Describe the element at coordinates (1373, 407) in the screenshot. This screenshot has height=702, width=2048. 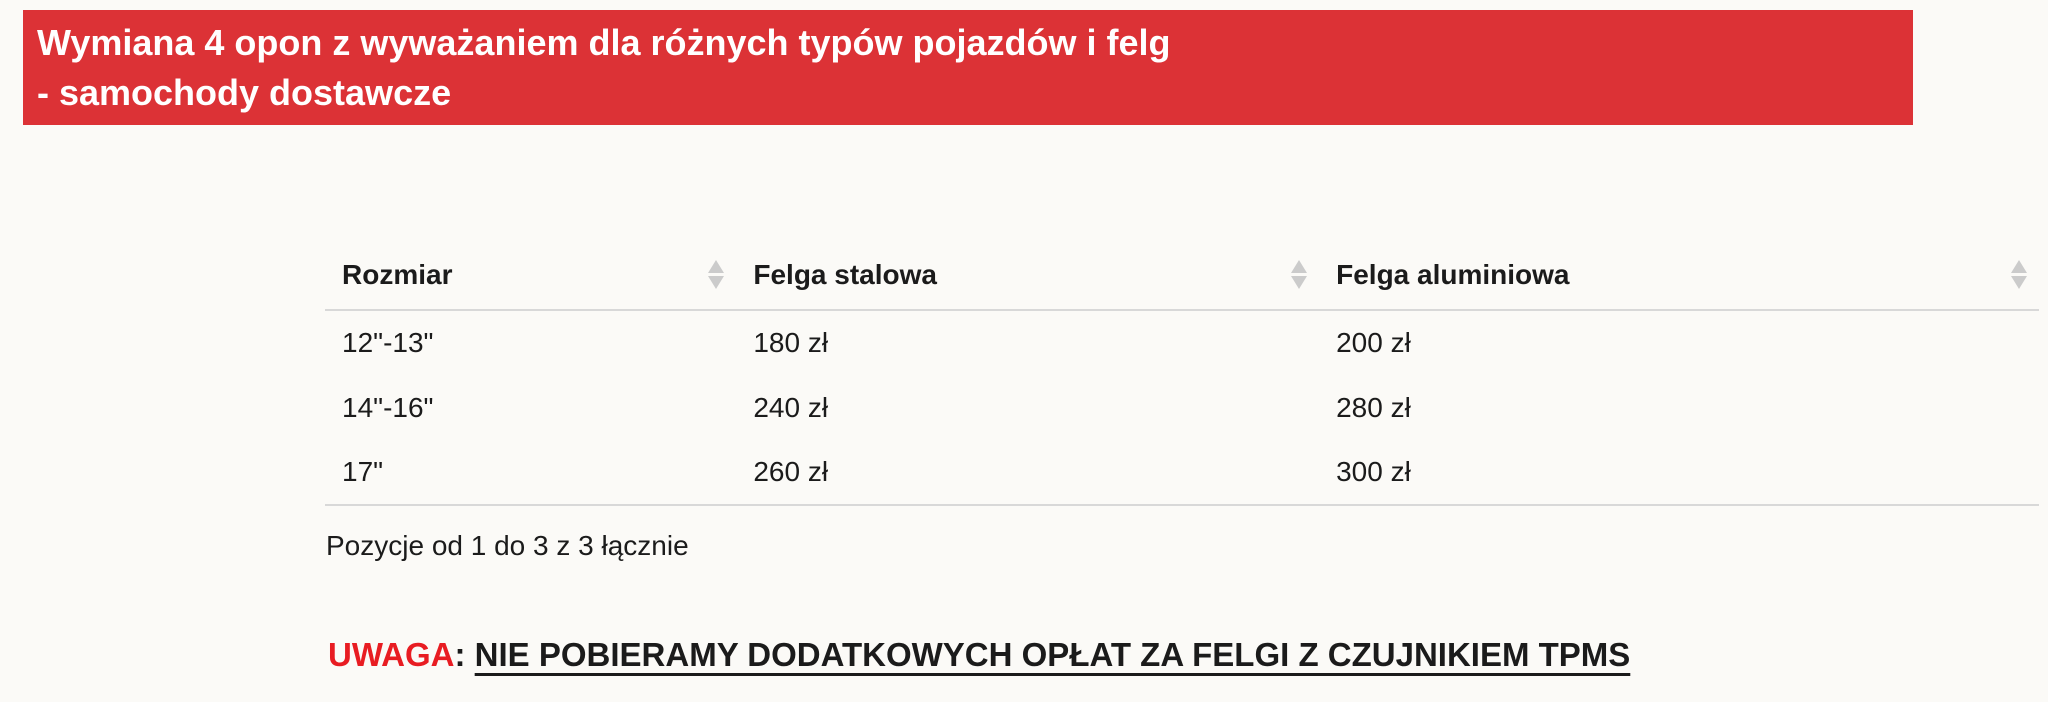
I see `cell-felga-aluminiowa: 280 zł` at that location.